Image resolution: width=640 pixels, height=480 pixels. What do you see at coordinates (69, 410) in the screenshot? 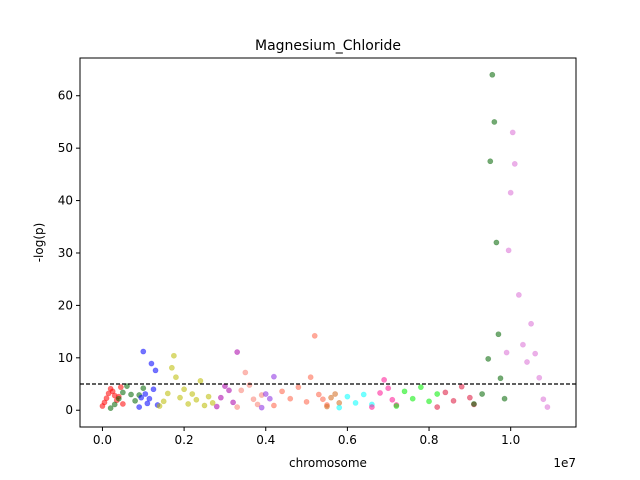
I see `y-tick-label: 0` at bounding box center [69, 410].